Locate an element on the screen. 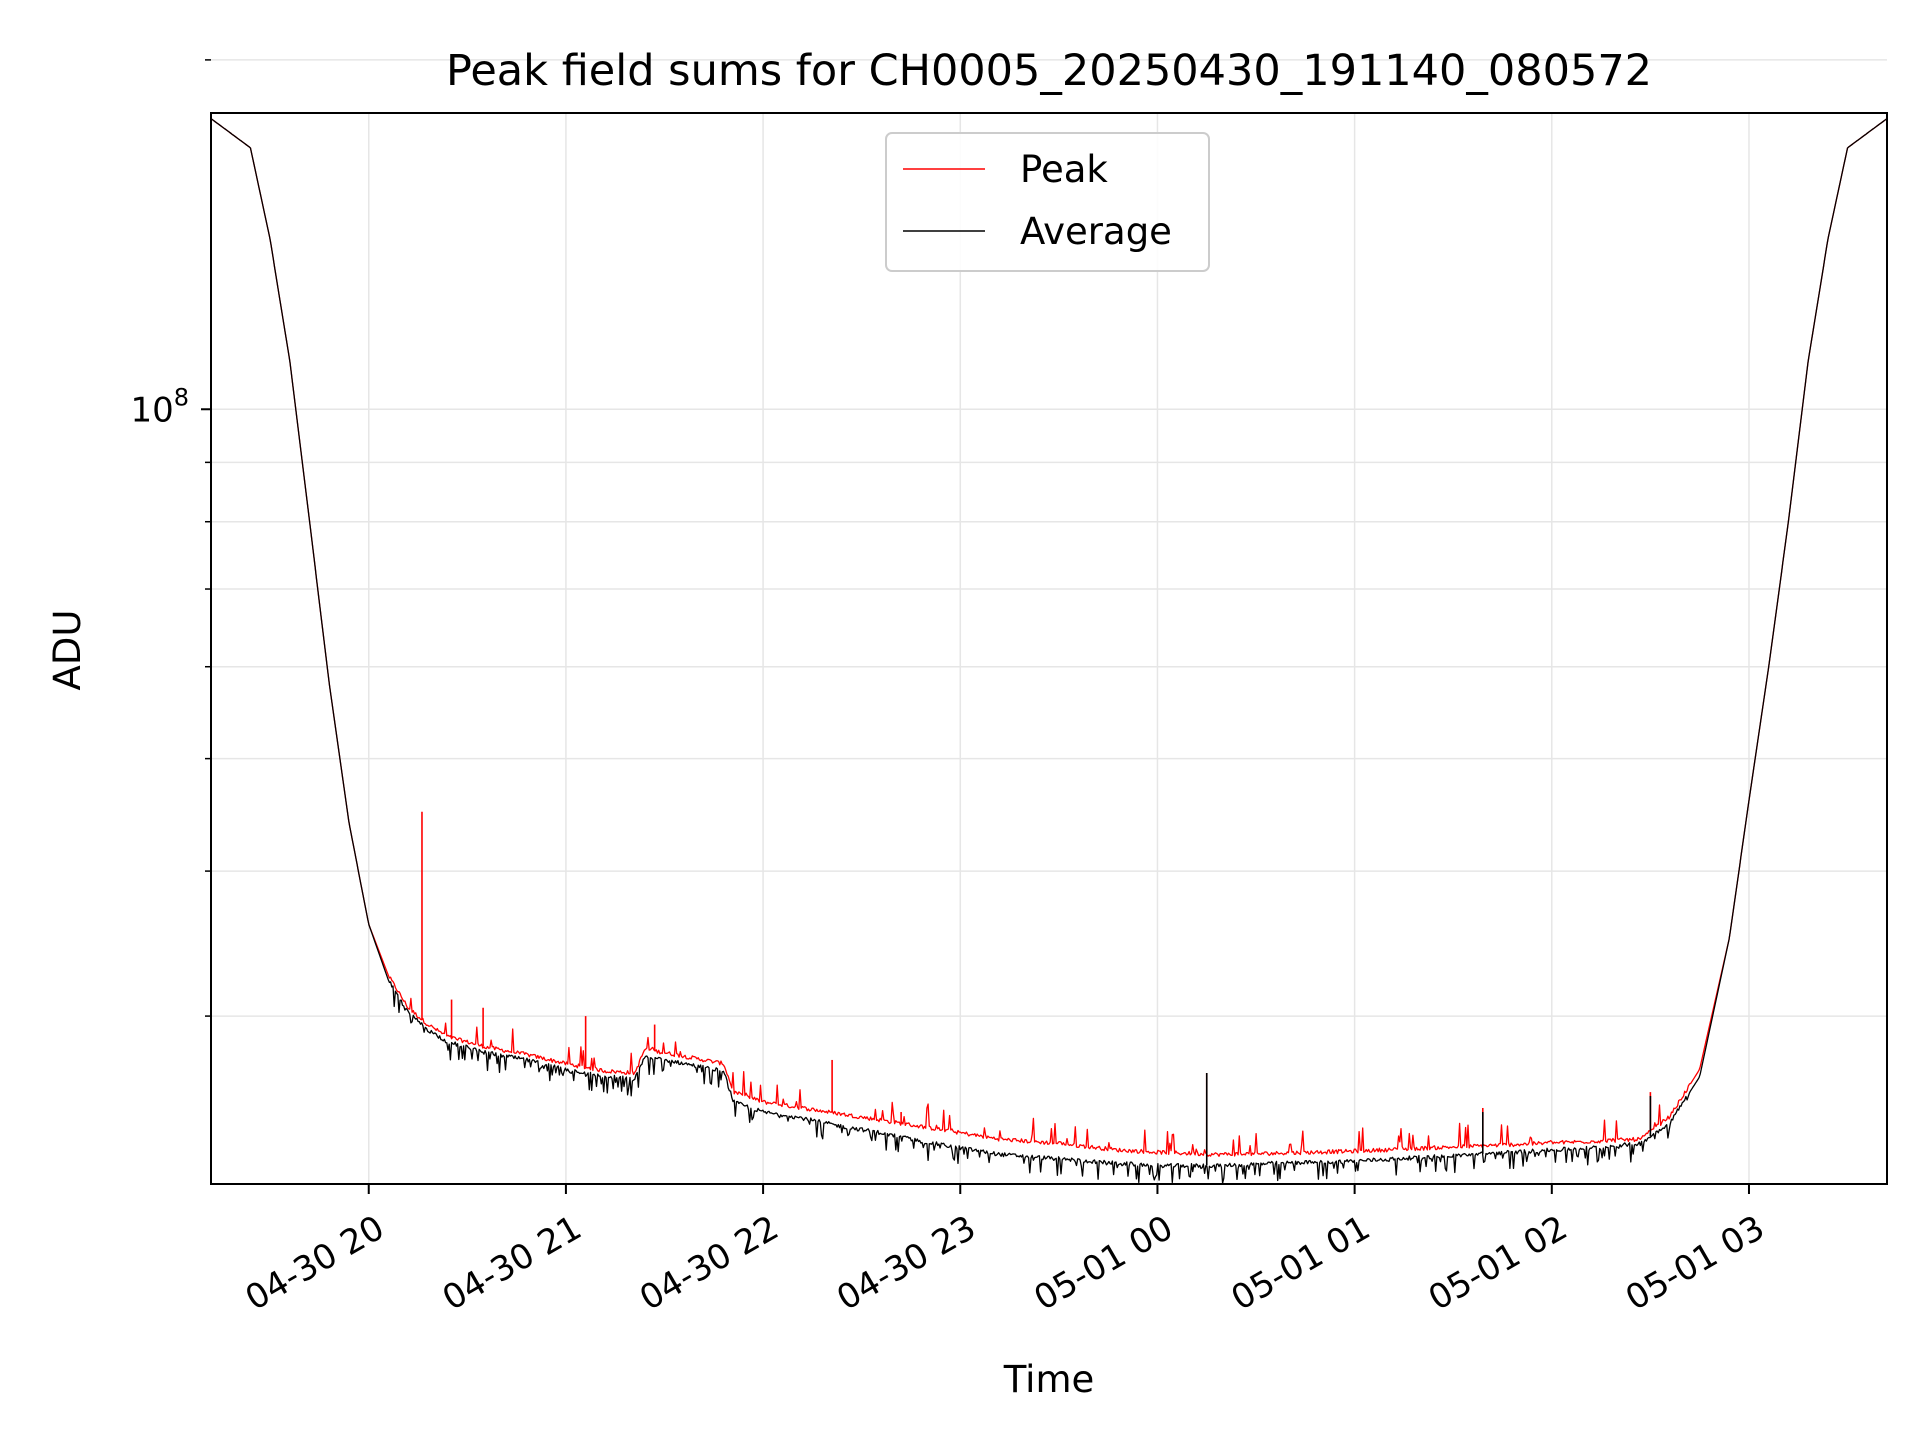 Image resolution: width=1920 pixels, height=1440 pixels. legend: Peak Average is located at coordinates (1047, 202).